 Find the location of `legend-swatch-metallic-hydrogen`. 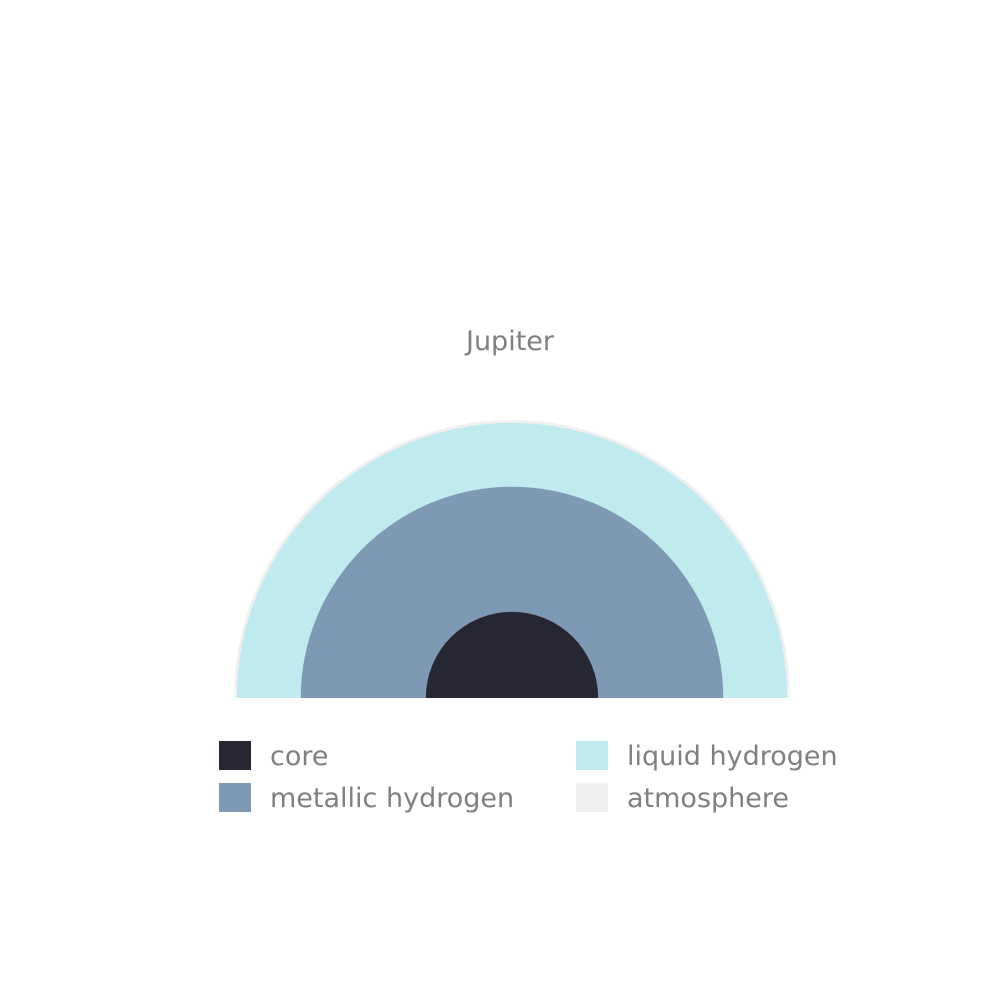

legend-swatch-metallic-hydrogen is located at coordinates (235, 797).